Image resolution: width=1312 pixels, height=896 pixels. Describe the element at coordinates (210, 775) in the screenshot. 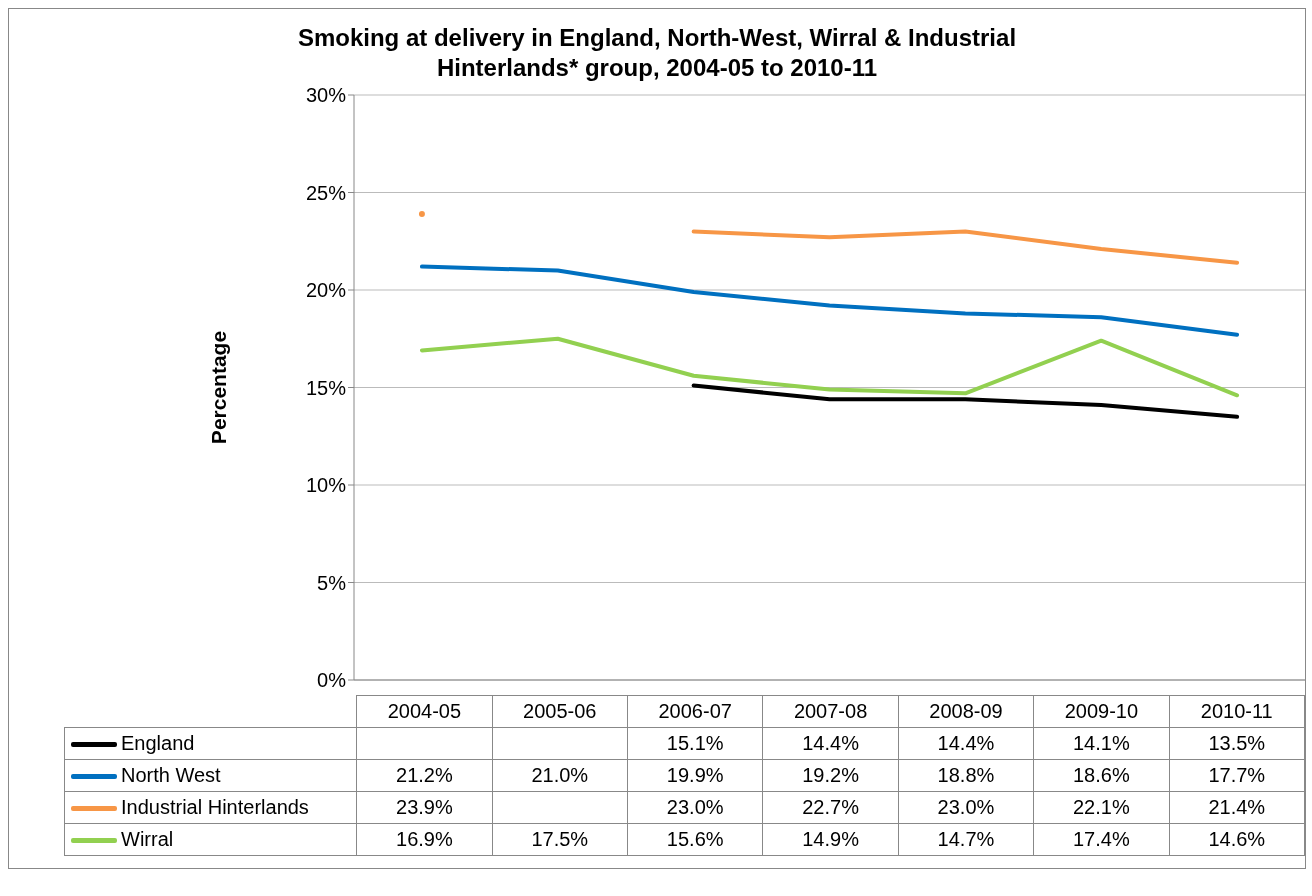

I see `legend-label: North West` at that location.